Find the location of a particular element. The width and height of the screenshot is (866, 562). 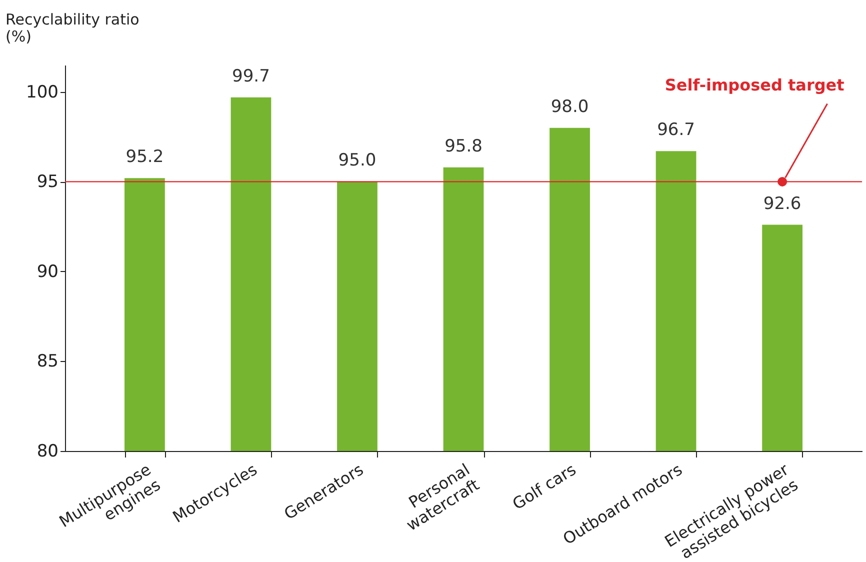

y-tick-label: 80 is located at coordinates (47, 452).